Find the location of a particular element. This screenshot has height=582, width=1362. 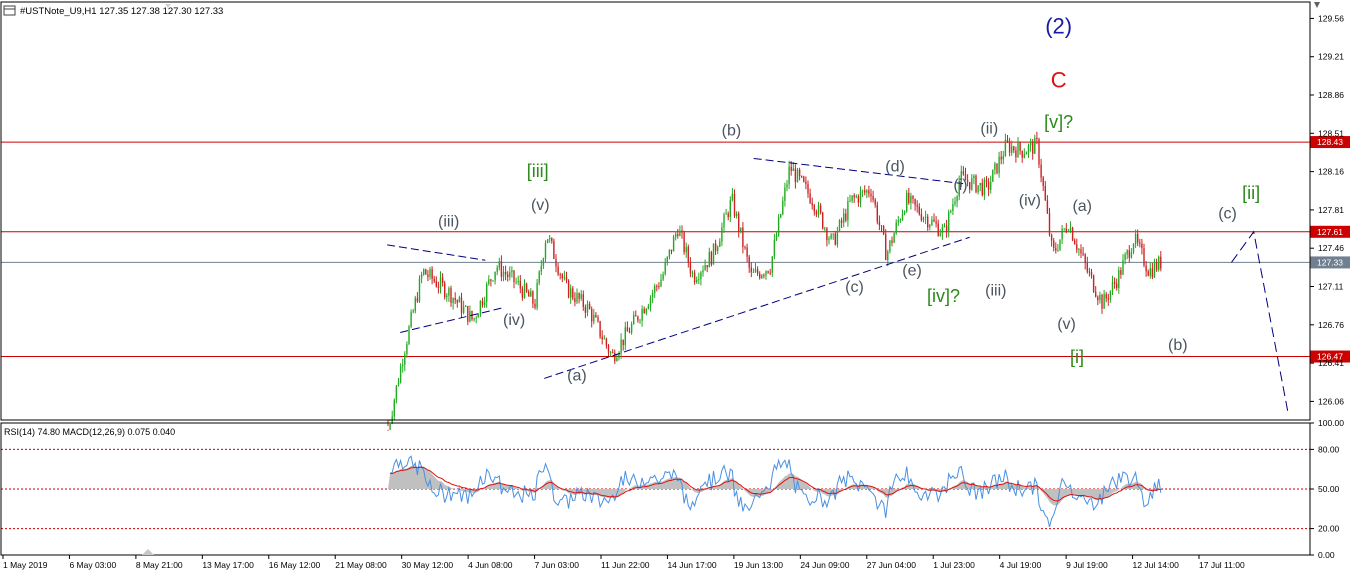

wave-label: (a) is located at coordinates (1082, 206).